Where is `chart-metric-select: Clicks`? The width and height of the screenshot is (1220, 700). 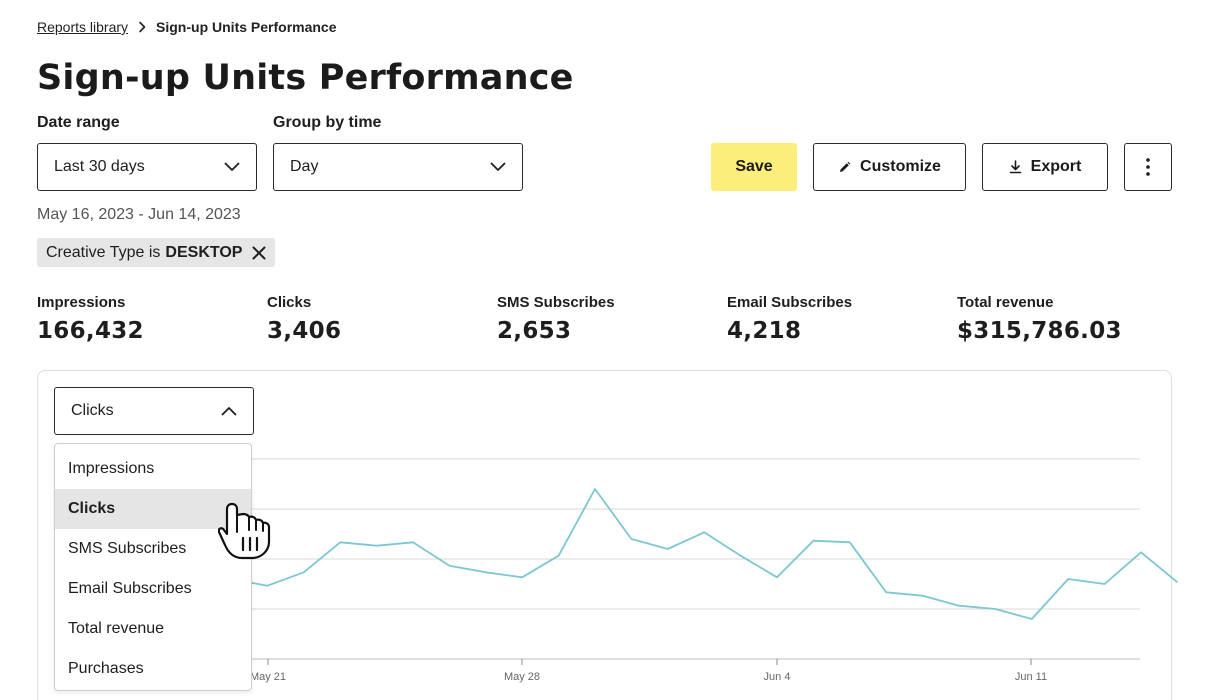 chart-metric-select: Clicks is located at coordinates (154, 411).